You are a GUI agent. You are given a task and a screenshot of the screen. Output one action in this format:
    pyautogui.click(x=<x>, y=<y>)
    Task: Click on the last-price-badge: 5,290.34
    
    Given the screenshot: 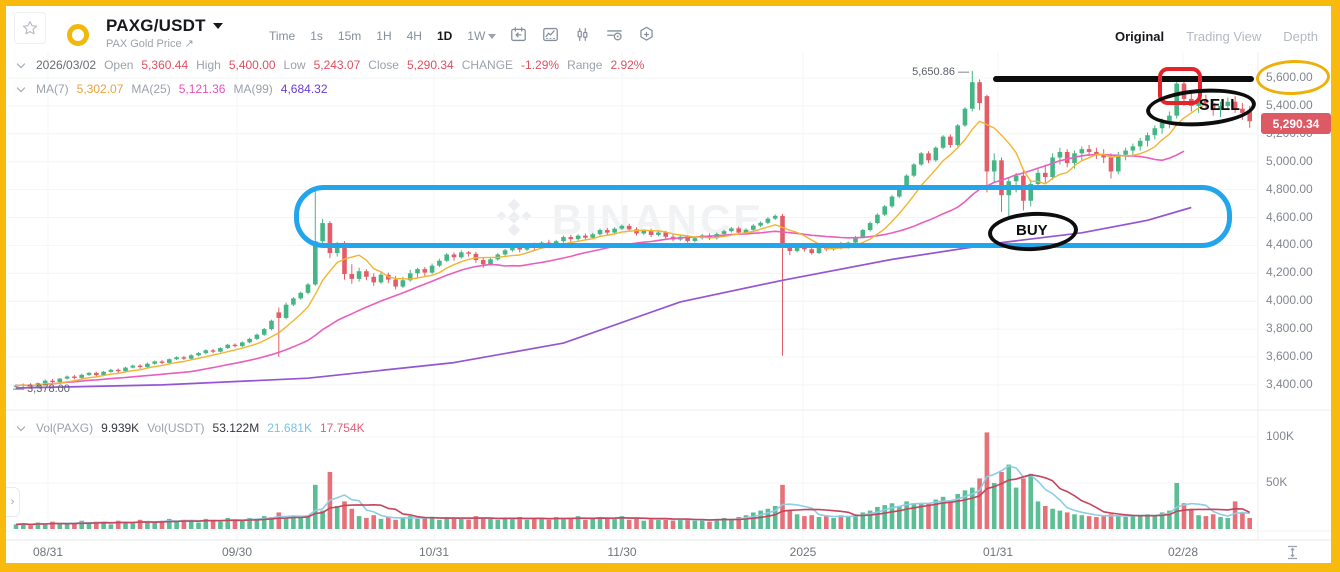 What is the action you would take?
    pyautogui.click(x=1296, y=123)
    